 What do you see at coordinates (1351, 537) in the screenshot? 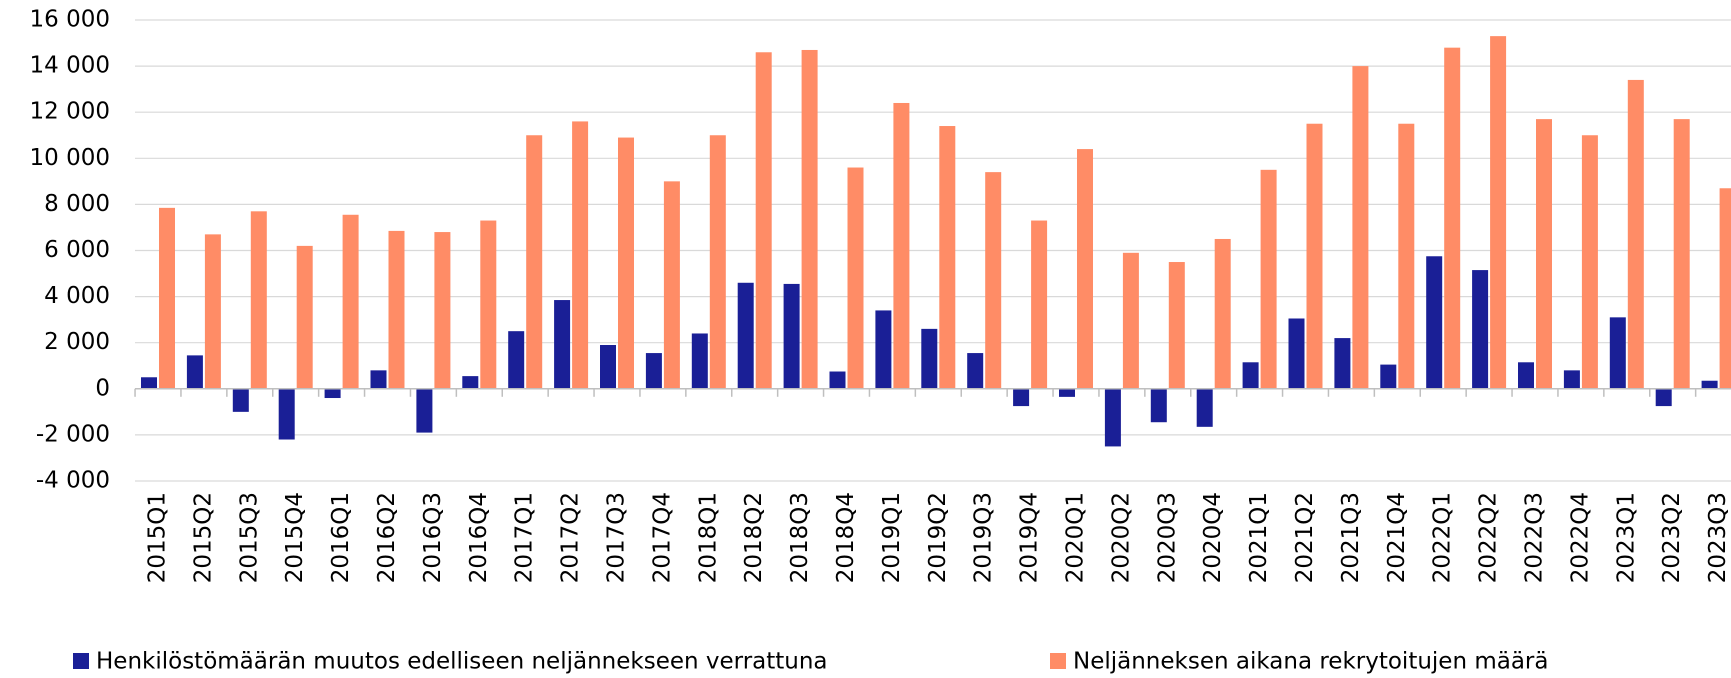
I see `x-tick-label: 2021Q3` at bounding box center [1351, 537].